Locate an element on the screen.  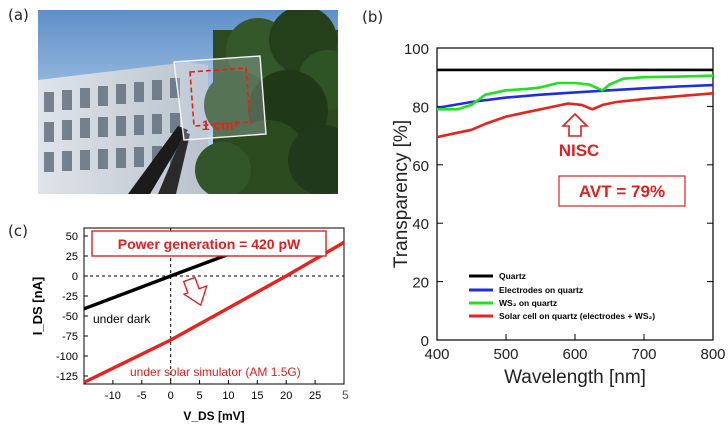
area-label: 1 cm² is located at coordinates (220, 125).